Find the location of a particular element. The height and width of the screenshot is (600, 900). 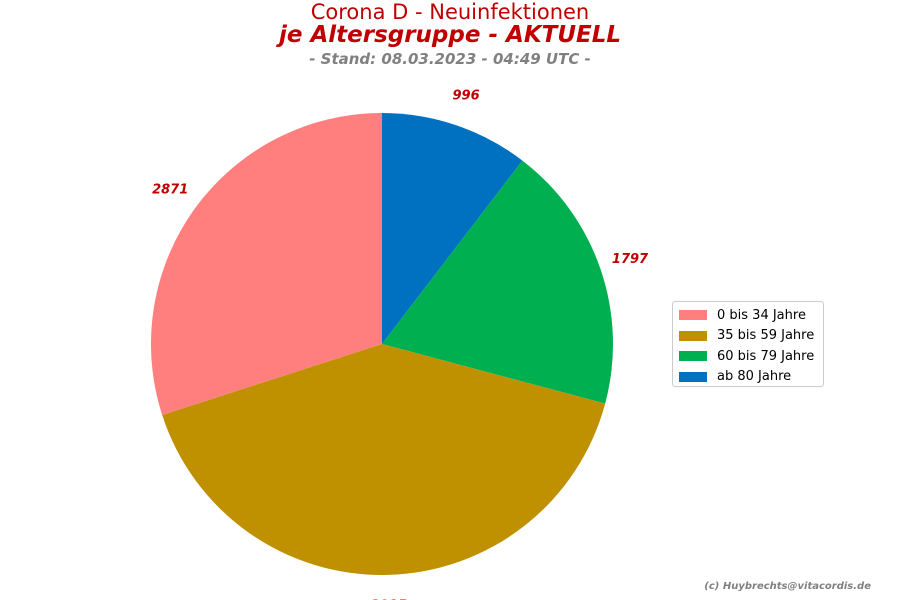

slice-value-label: 3915 is located at coordinates (389, 599).